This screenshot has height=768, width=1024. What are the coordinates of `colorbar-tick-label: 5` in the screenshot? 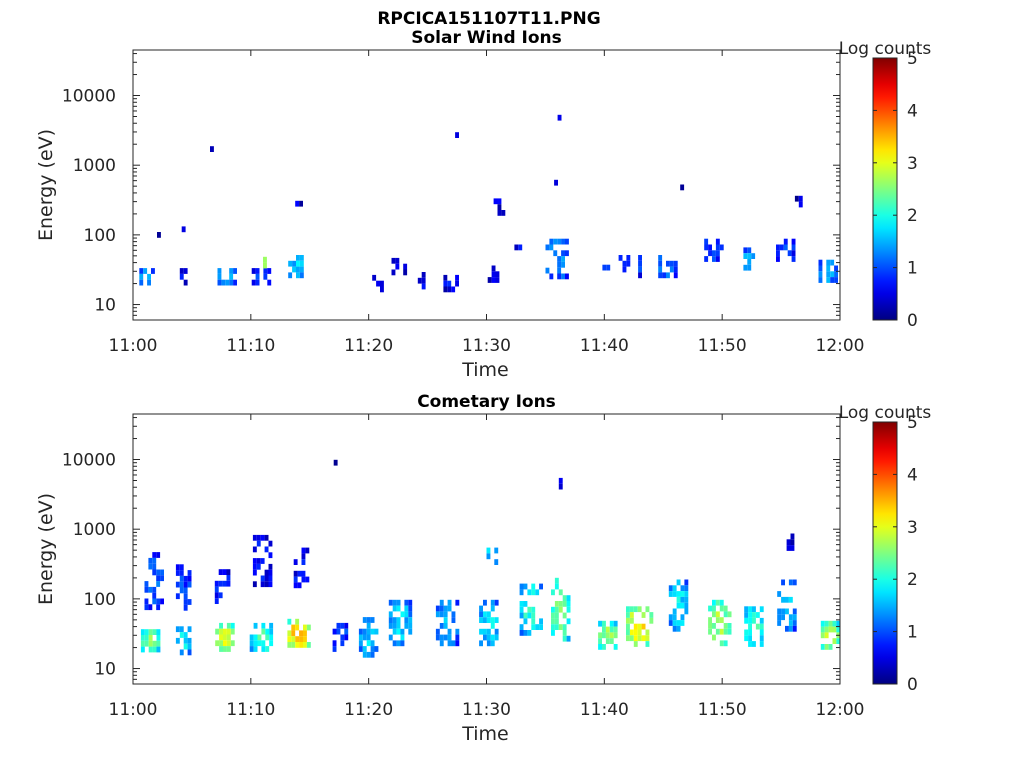 It's located at (912, 423).